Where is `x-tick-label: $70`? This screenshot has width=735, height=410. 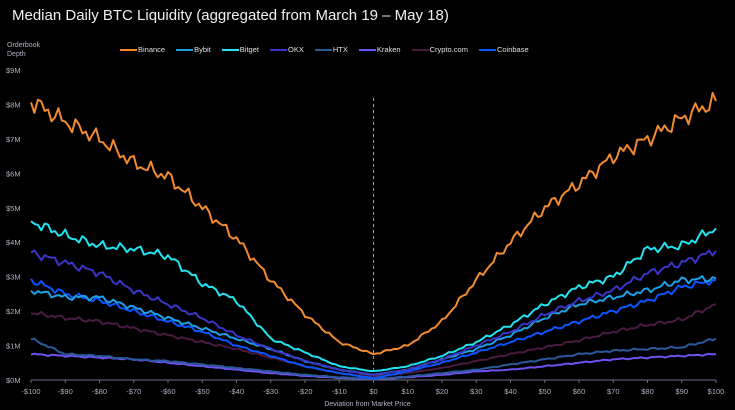 x-tick-label: $70 is located at coordinates (613, 391).